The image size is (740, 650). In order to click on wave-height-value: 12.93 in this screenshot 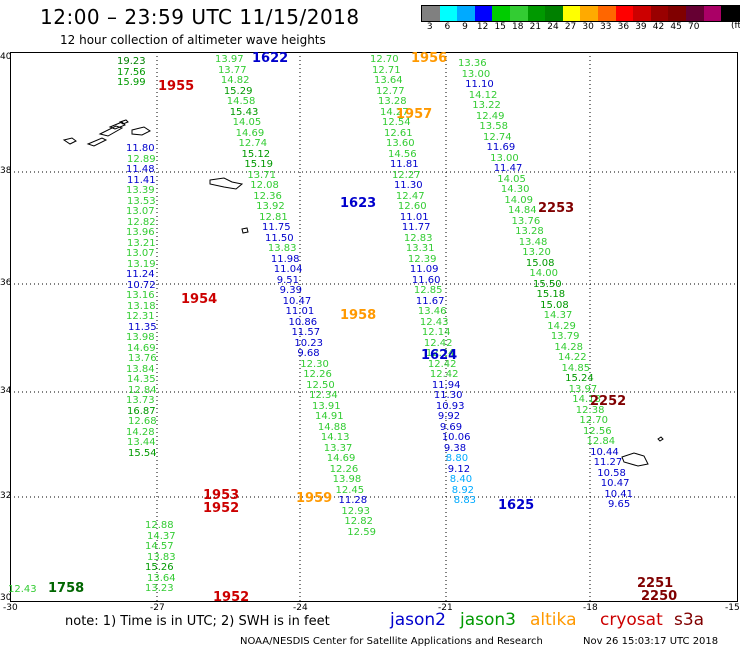, I will do `click(356, 511)`.